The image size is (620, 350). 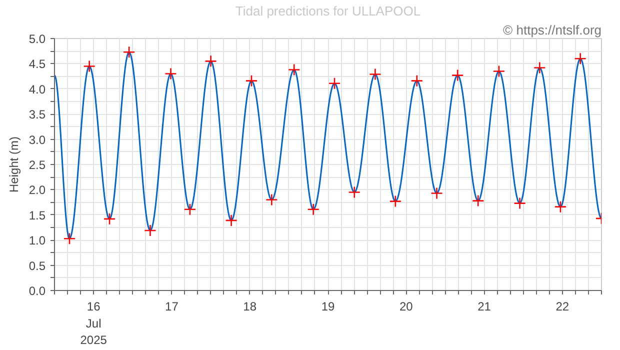 What do you see at coordinates (563, 307) in the screenshot?
I see `x-tick-label: 22` at bounding box center [563, 307].